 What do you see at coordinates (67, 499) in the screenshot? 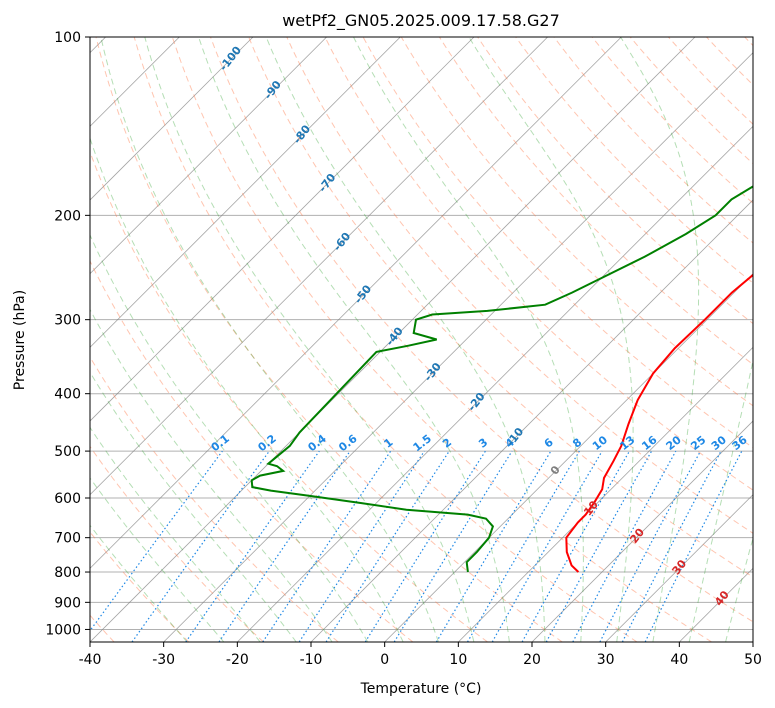
I see `y-tick-label: 600` at bounding box center [67, 499].